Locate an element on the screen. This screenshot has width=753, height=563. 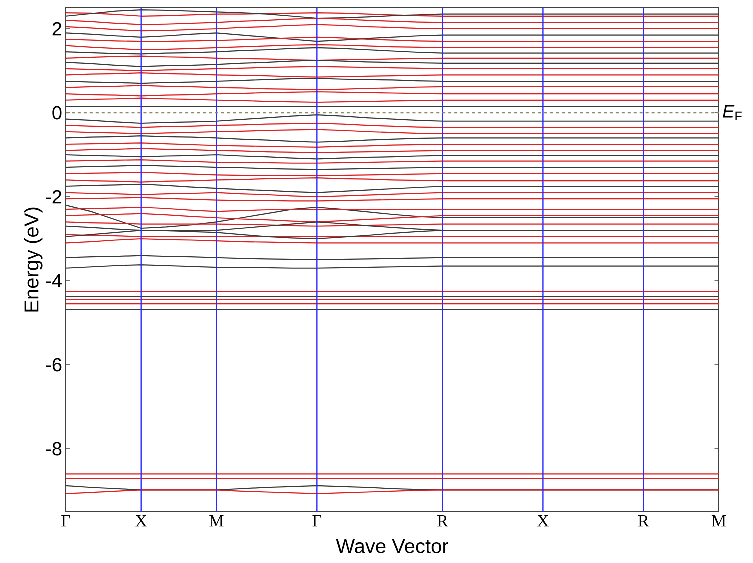
y-tick-label: -6 is located at coordinates (54, 365).